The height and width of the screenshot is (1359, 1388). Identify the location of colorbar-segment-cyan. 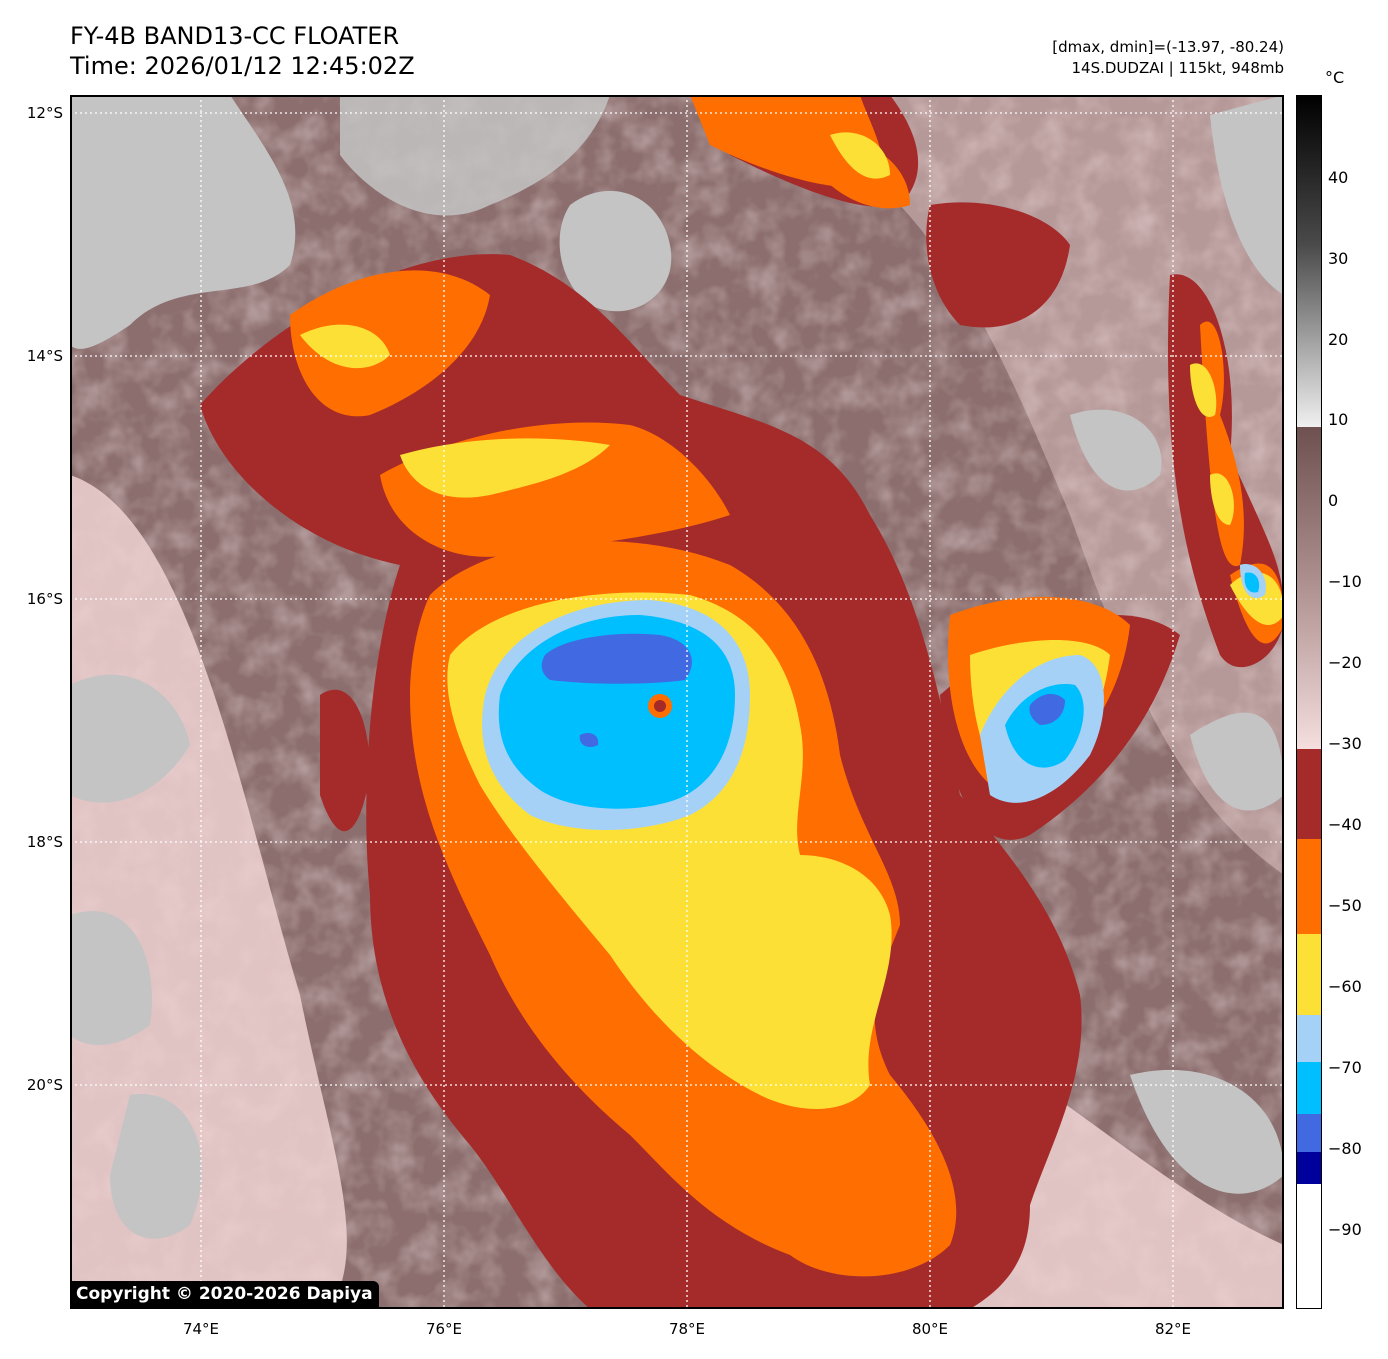
(1309, 1088).